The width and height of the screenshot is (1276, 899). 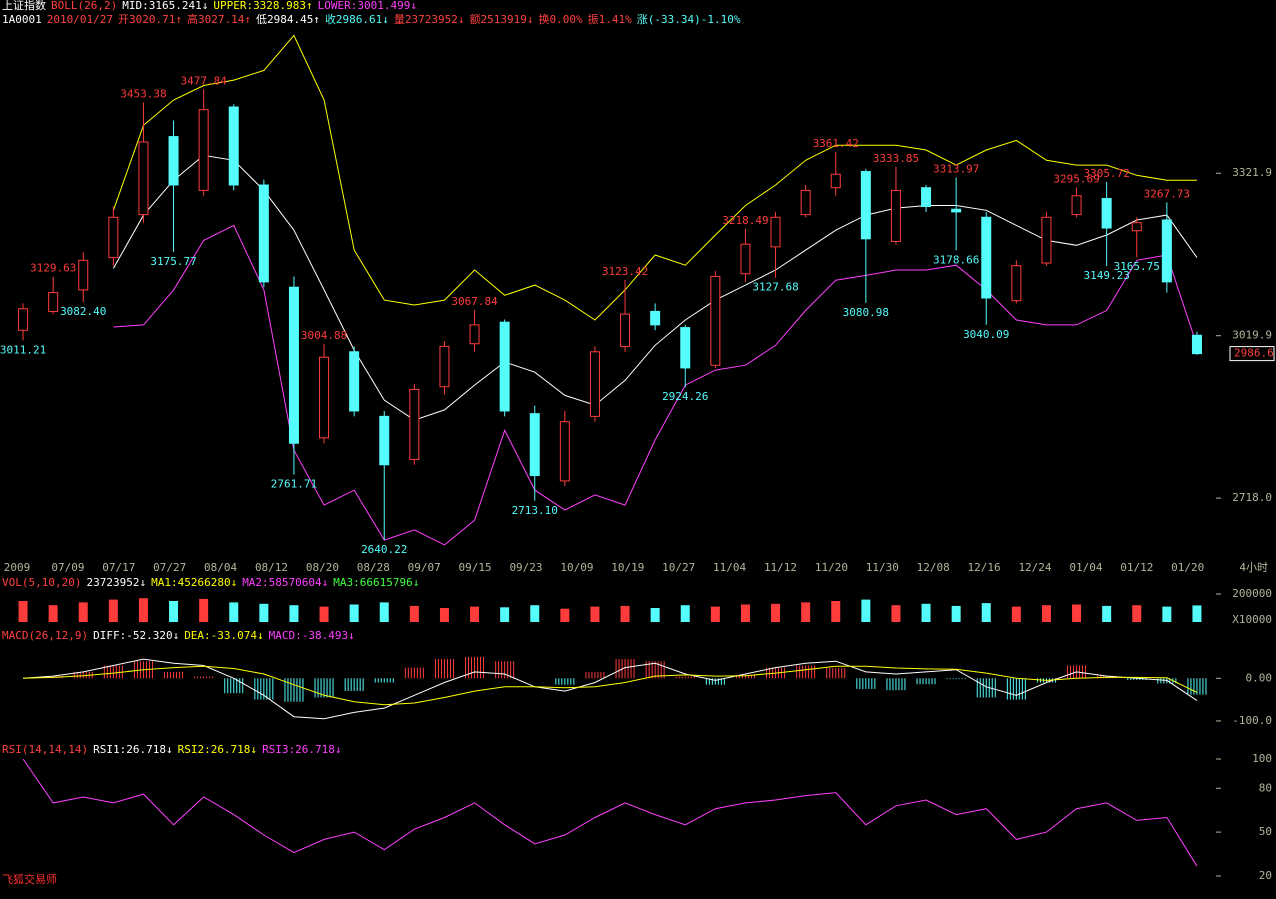 What do you see at coordinates (367, 6) in the screenshot?
I see `legend-item: LOWER:3001.499↓` at bounding box center [367, 6].